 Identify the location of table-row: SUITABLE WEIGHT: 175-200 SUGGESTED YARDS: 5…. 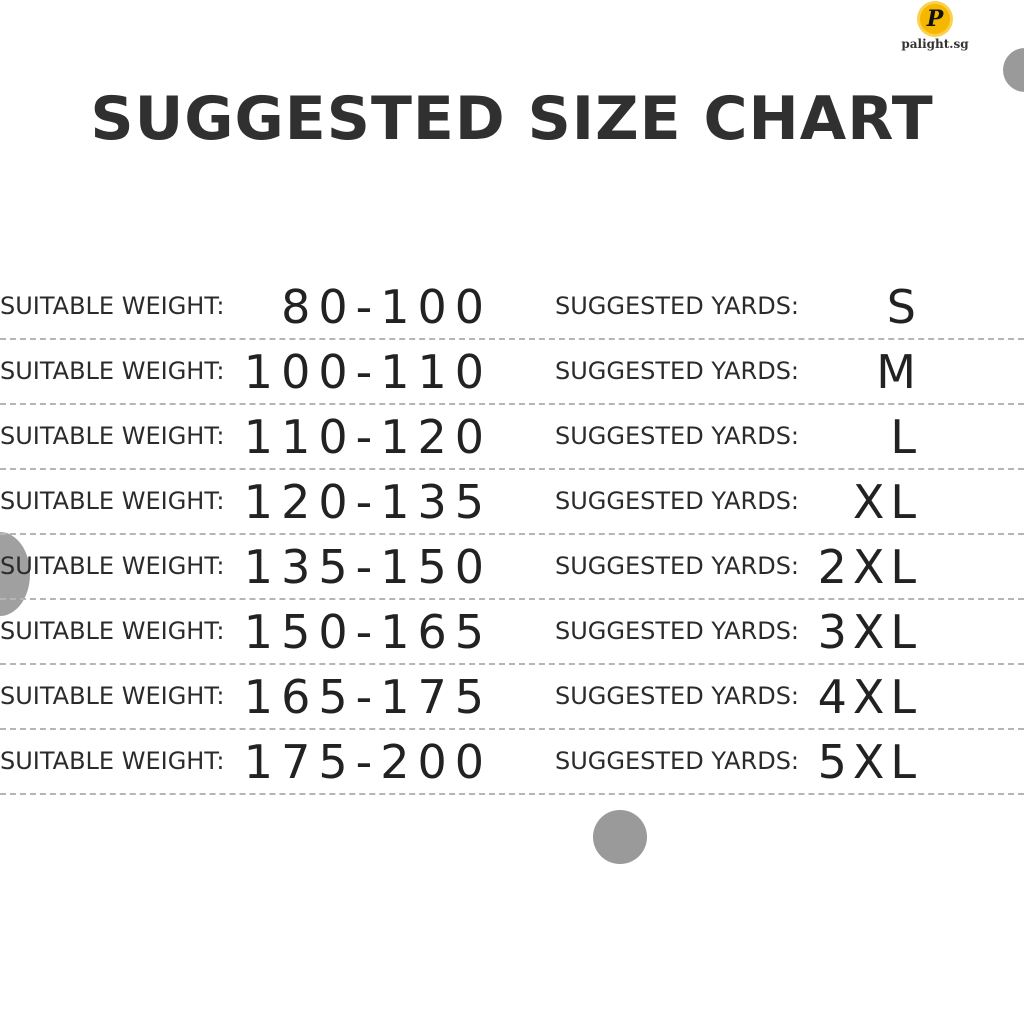
(512, 762).